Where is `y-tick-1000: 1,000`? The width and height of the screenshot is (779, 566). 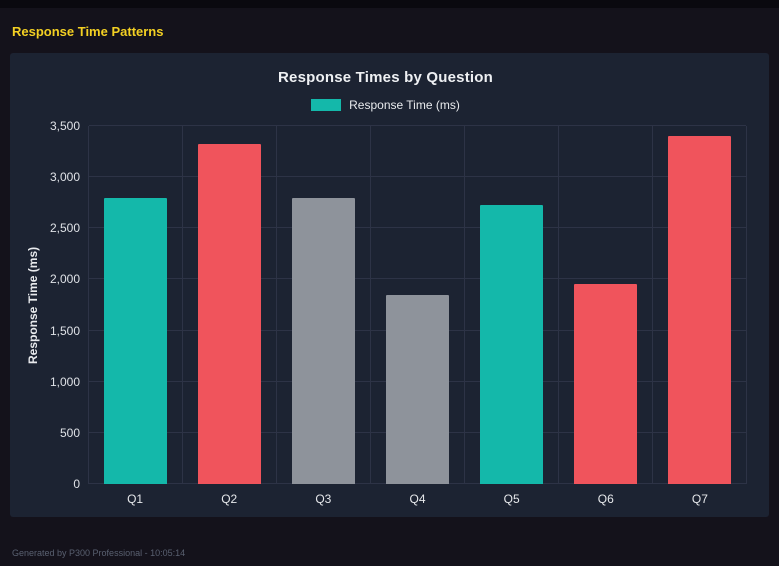
y-tick-1000: 1,000 is located at coordinates (64, 381).